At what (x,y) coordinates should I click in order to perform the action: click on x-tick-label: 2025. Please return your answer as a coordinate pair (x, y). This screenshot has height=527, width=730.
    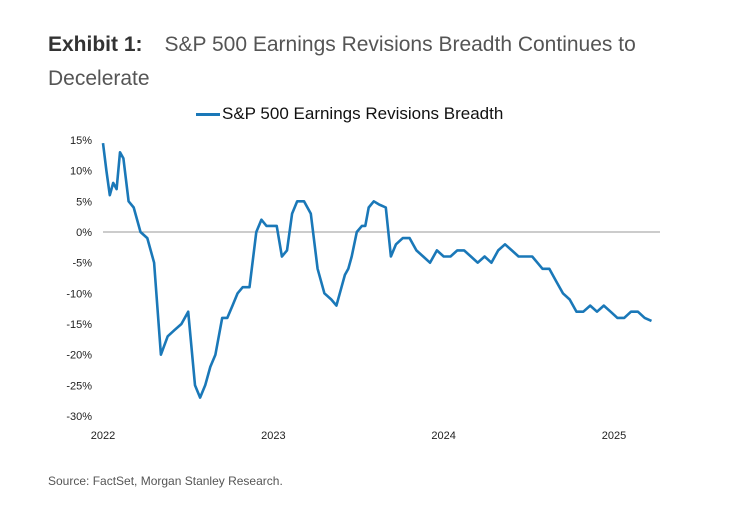
    Looking at the image, I should click on (614, 436).